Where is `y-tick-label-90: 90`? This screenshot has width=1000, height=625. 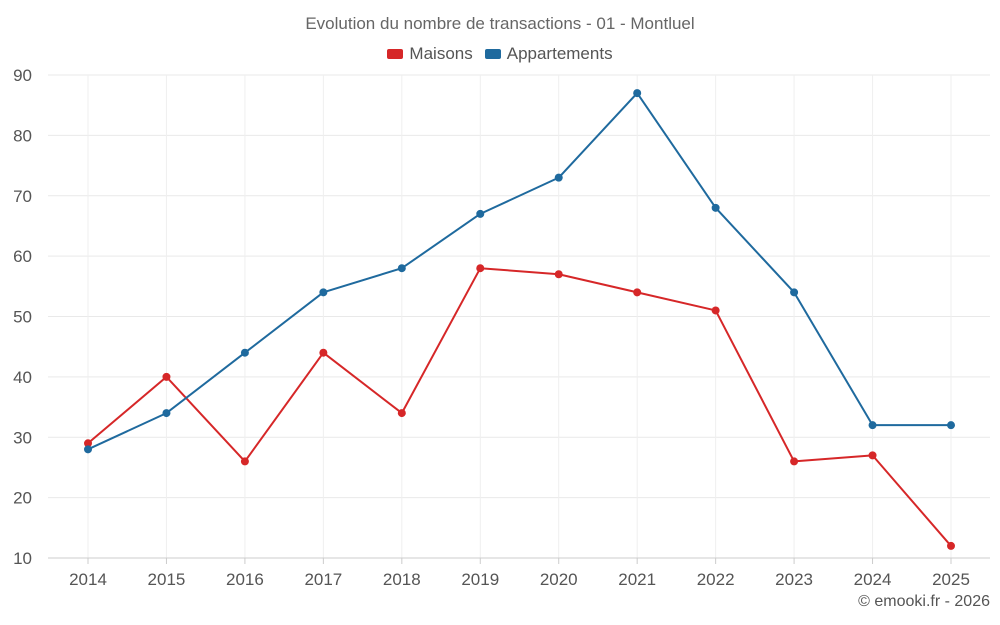
y-tick-label-90: 90 is located at coordinates (22, 75).